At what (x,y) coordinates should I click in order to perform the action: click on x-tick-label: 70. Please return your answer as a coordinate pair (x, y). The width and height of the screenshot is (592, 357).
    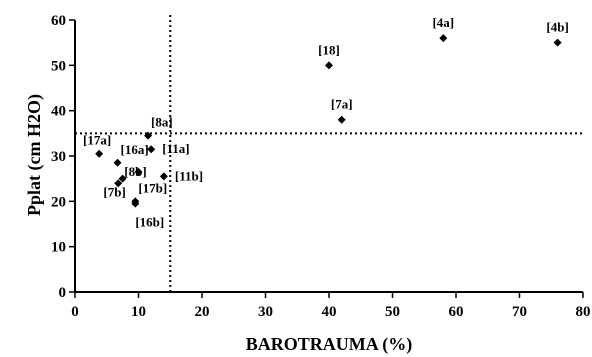
    Looking at the image, I should click on (519, 312).